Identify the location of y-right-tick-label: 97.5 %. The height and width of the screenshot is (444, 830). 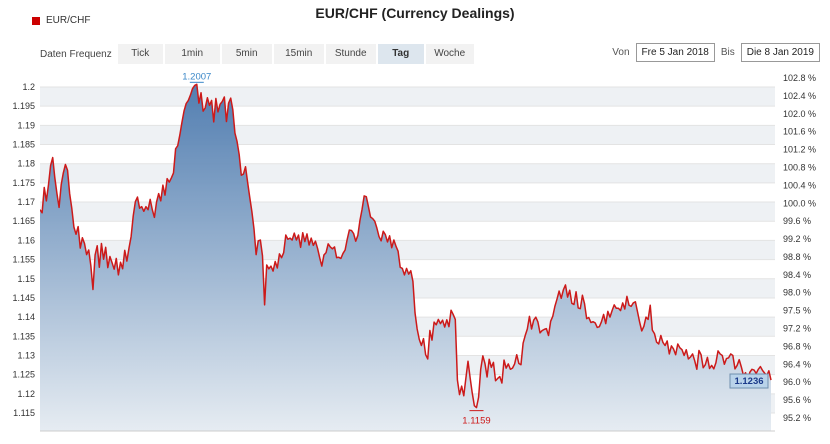
(797, 311).